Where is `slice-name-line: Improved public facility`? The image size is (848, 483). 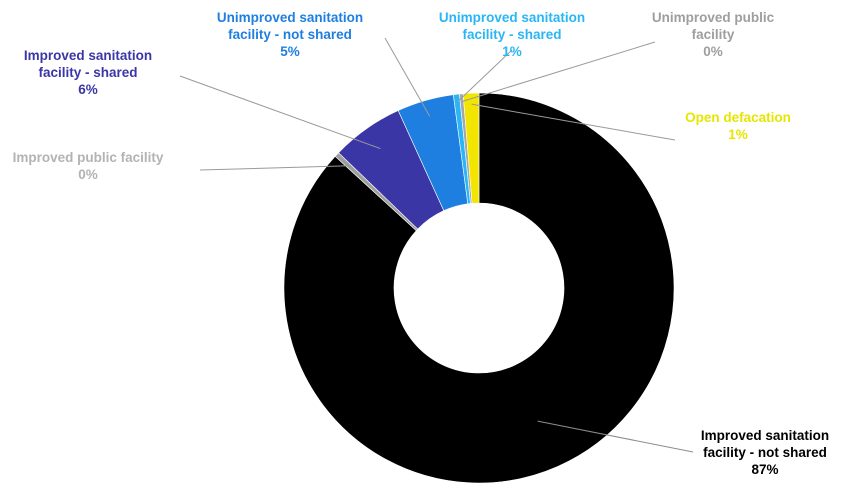
slice-name-line: Improved public facility is located at coordinates (88, 157).